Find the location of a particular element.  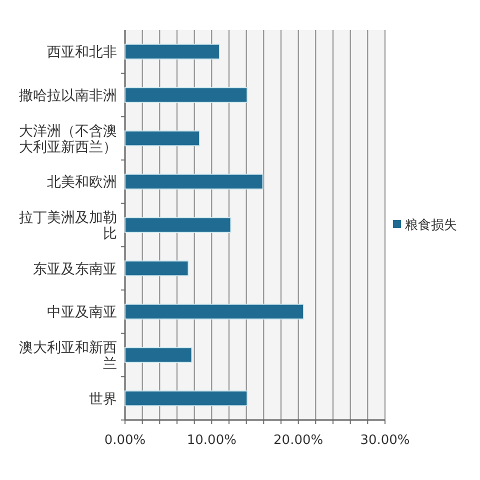

legend-label: 粮食损失 is located at coordinates (431, 225).